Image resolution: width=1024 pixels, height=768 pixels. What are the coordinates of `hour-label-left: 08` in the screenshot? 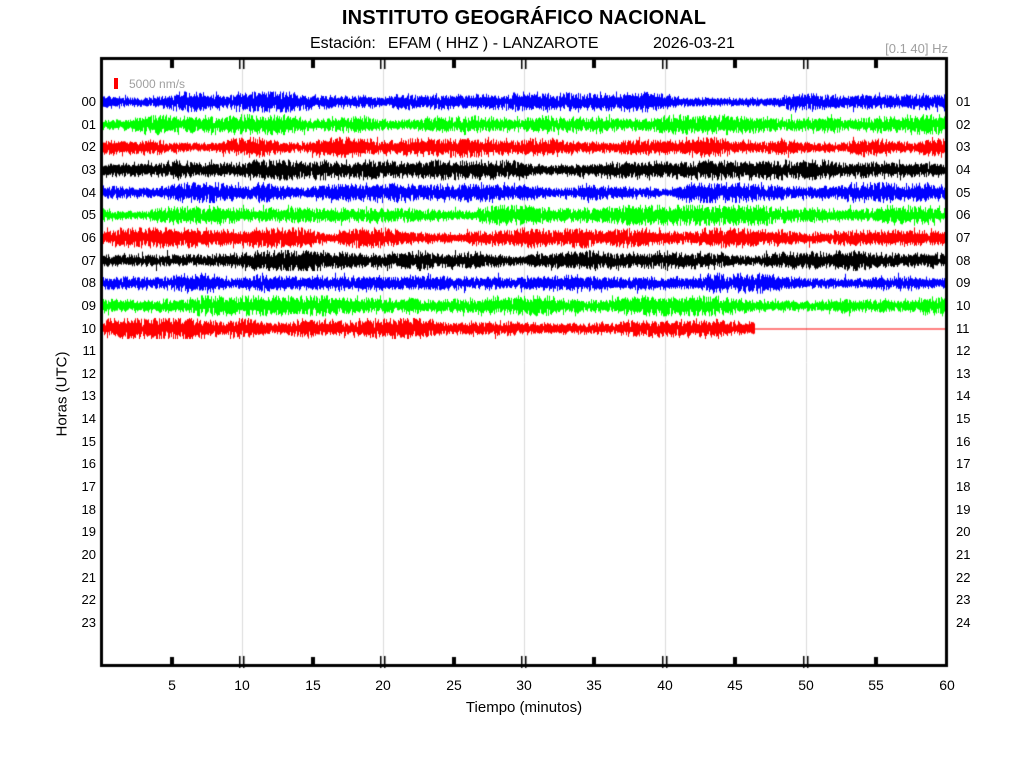 It's located at (88, 282).